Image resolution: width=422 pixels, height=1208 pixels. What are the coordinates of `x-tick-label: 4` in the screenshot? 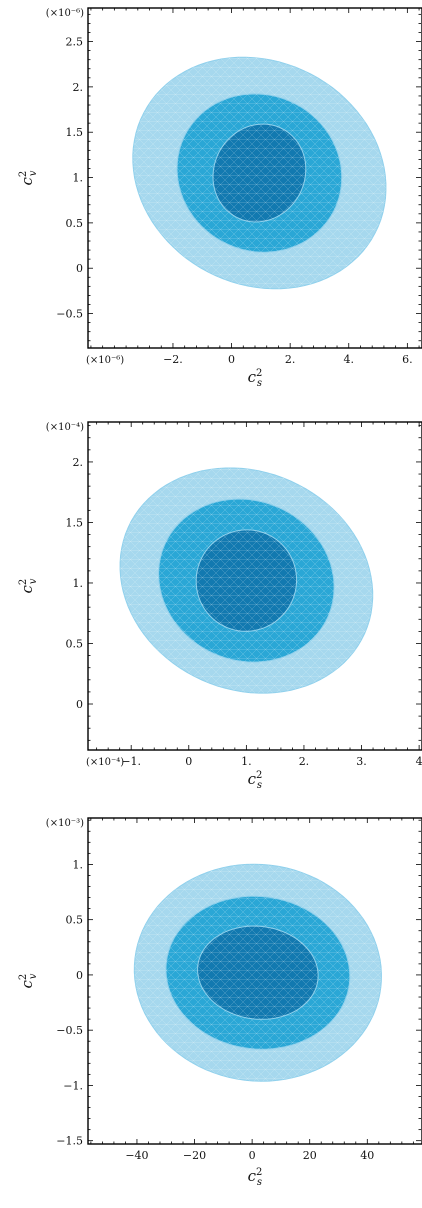 It's located at (419, 761).